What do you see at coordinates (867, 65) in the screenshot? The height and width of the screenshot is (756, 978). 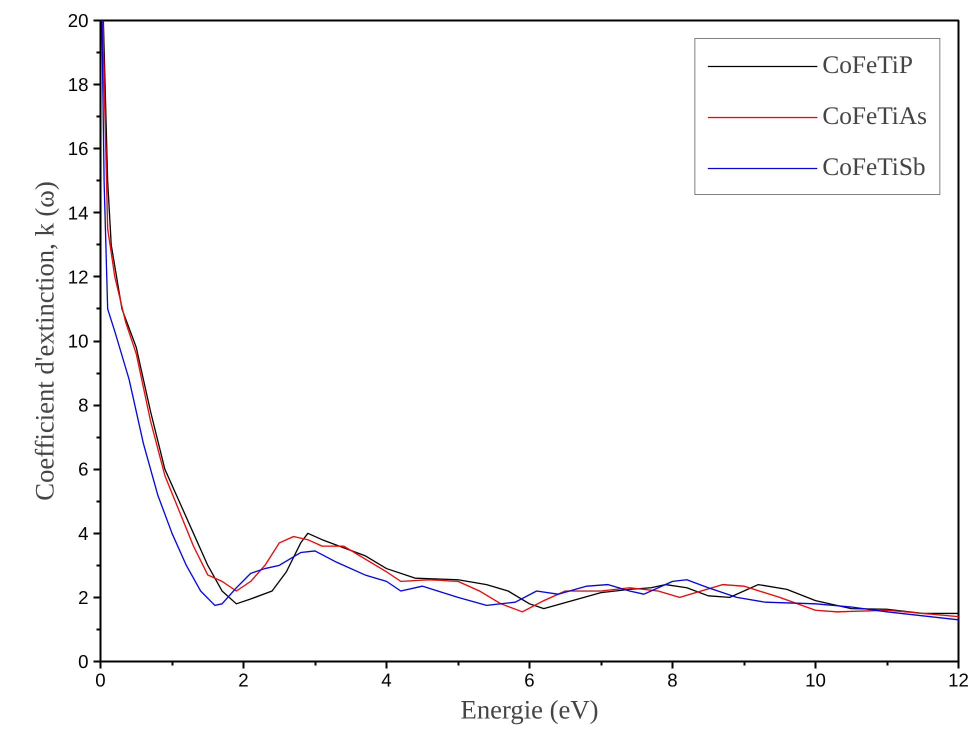 I see `legend-label: CoFeTiP` at bounding box center [867, 65].